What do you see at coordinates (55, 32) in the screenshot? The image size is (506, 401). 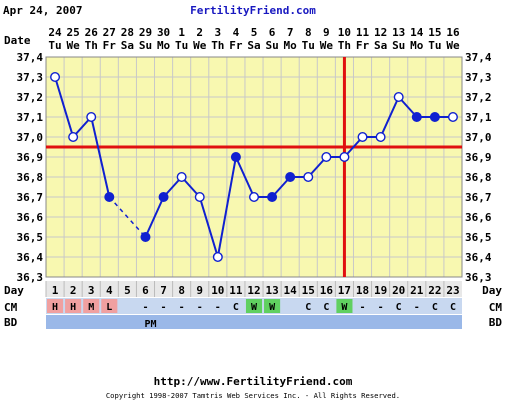 I see `date-tick: 24` at bounding box center [55, 32].